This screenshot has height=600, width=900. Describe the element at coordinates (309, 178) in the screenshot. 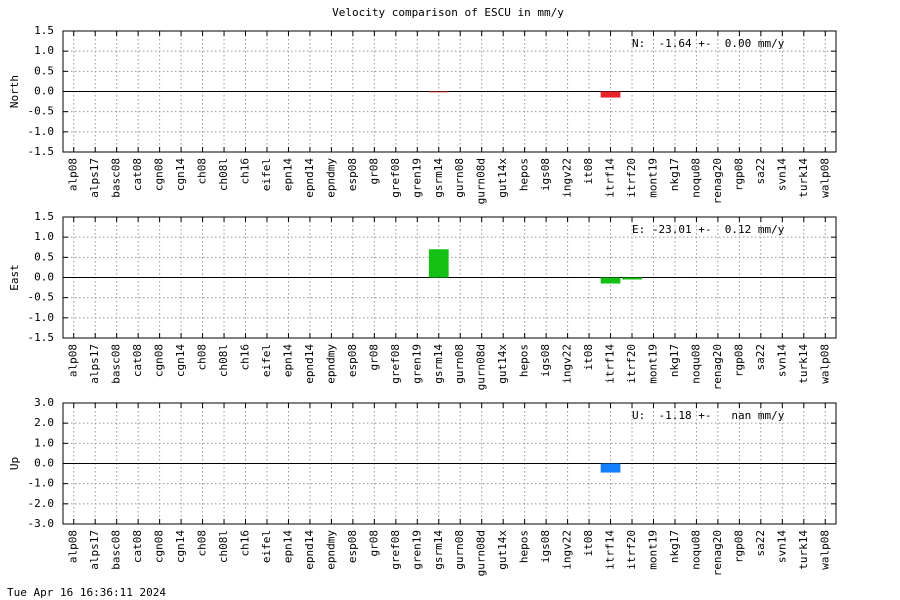

I see `x-tick-label: epnd14` at that location.